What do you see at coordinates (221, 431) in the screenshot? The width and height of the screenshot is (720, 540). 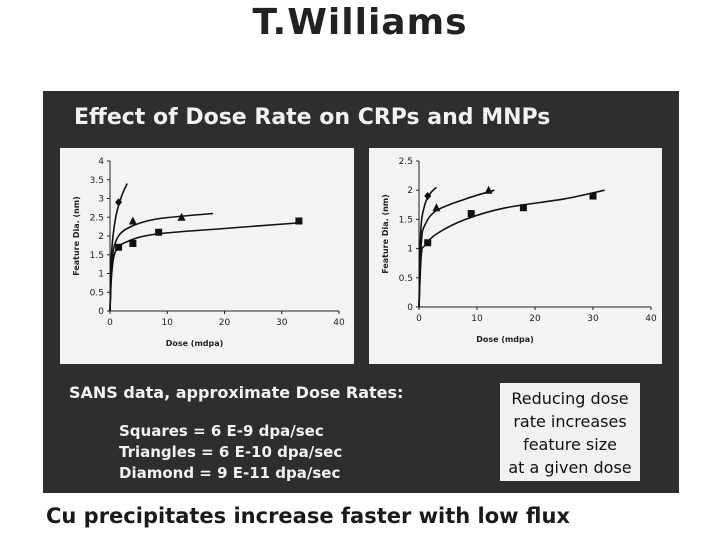 I see `rate-squares: Squares = 6 E-9 dpa/sec` at bounding box center [221, 431].